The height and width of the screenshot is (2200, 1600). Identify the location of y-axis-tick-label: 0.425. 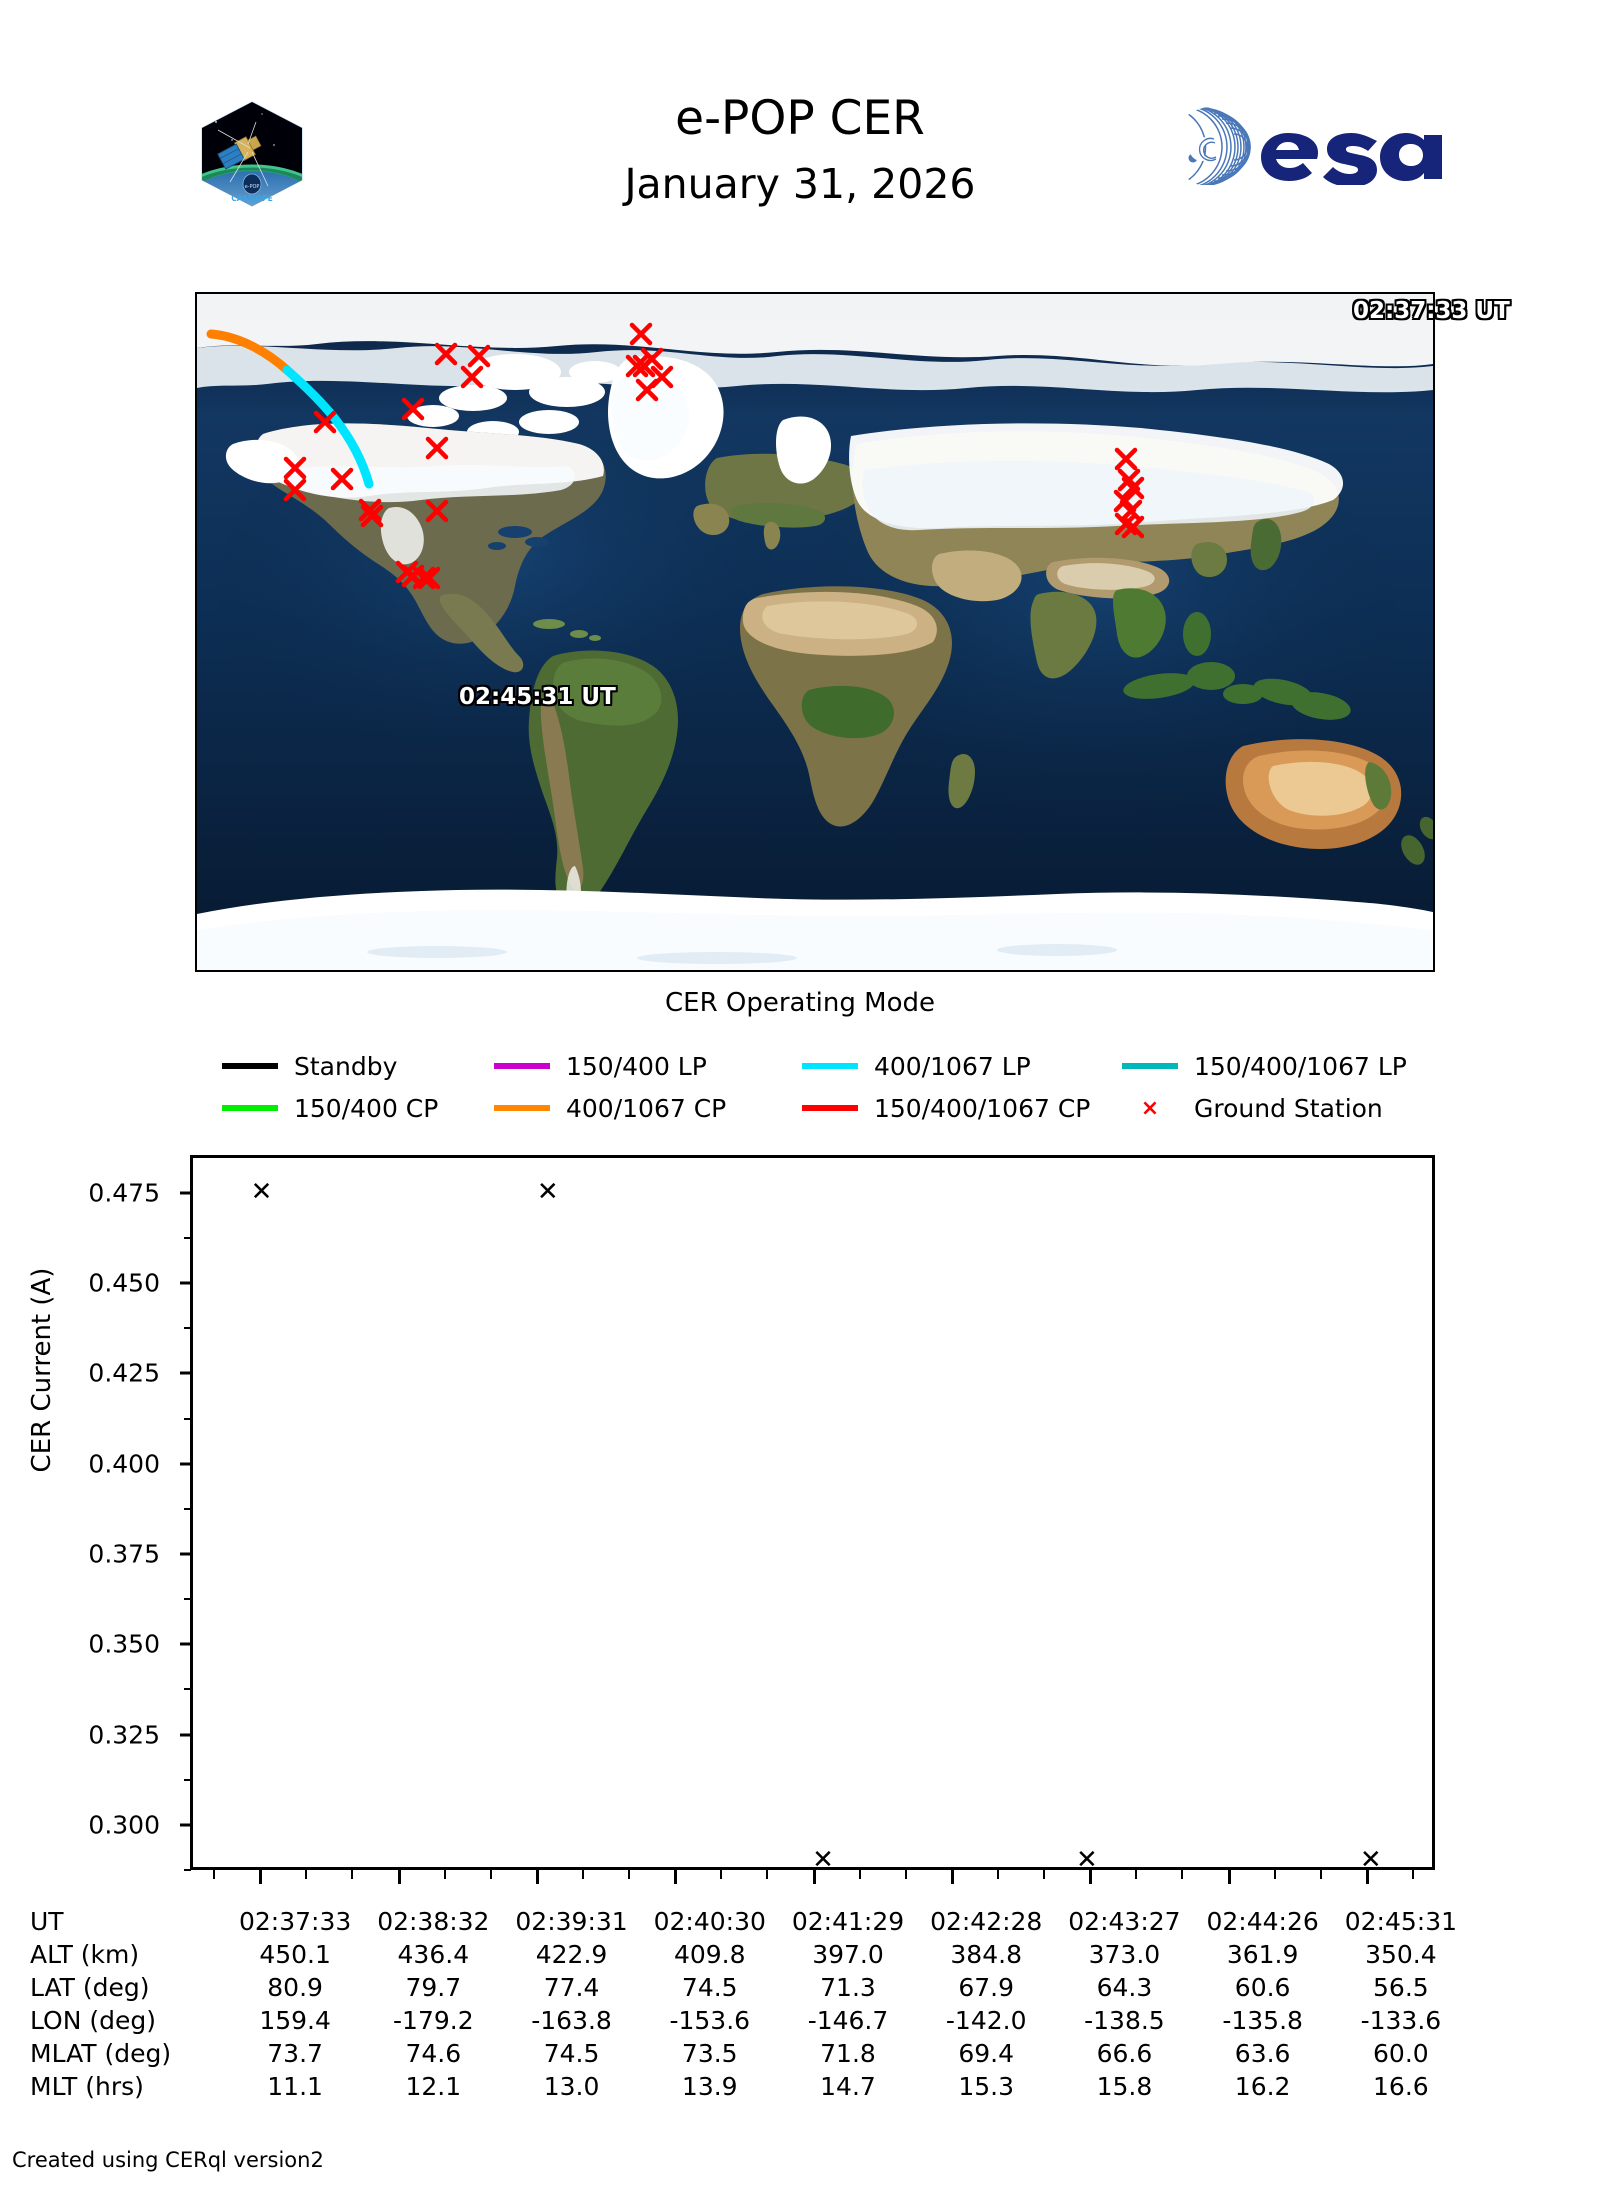
(124, 1373).